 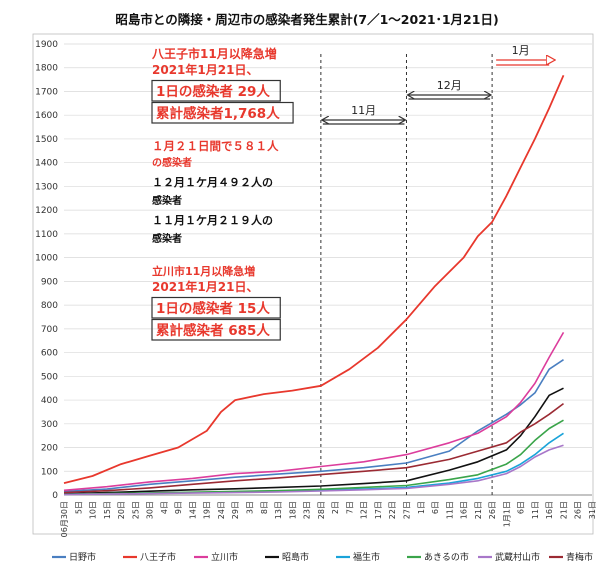 What do you see at coordinates (292, 510) in the screenshot?
I see `x-tick-label: 18日` at bounding box center [292, 510].